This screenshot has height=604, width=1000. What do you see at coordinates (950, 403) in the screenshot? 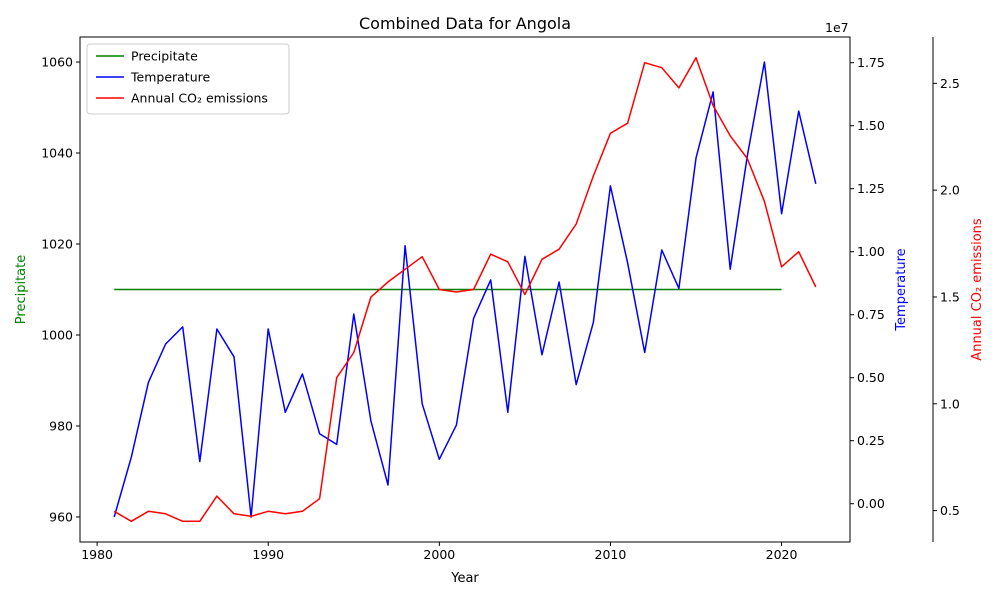
I see `right-y-tick-label: 1.0` at bounding box center [950, 403].